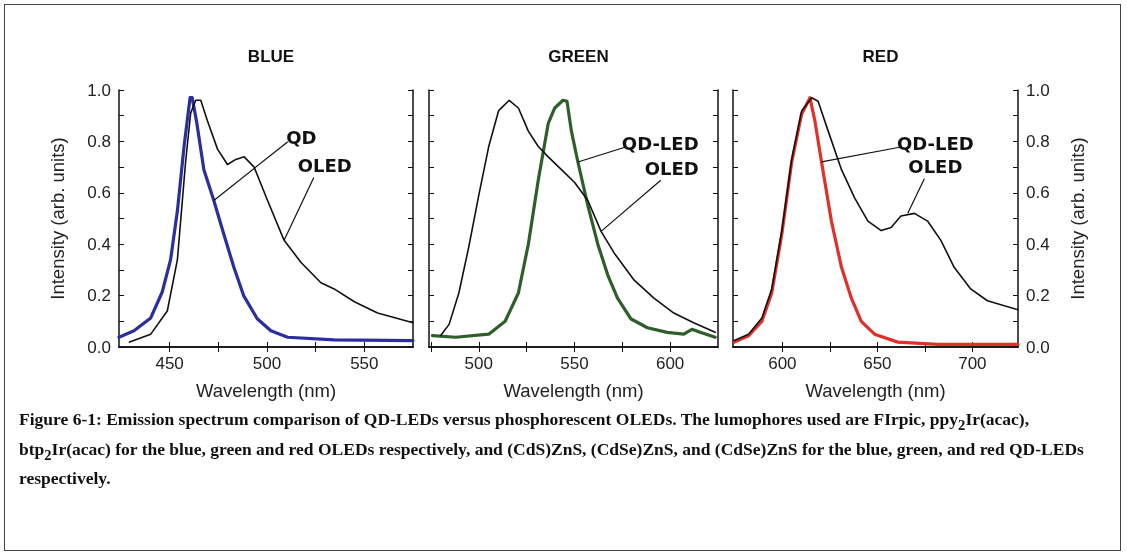 The width and height of the screenshot is (1127, 557). Describe the element at coordinates (301, 138) in the screenshot. I see `annotation: QD` at that location.